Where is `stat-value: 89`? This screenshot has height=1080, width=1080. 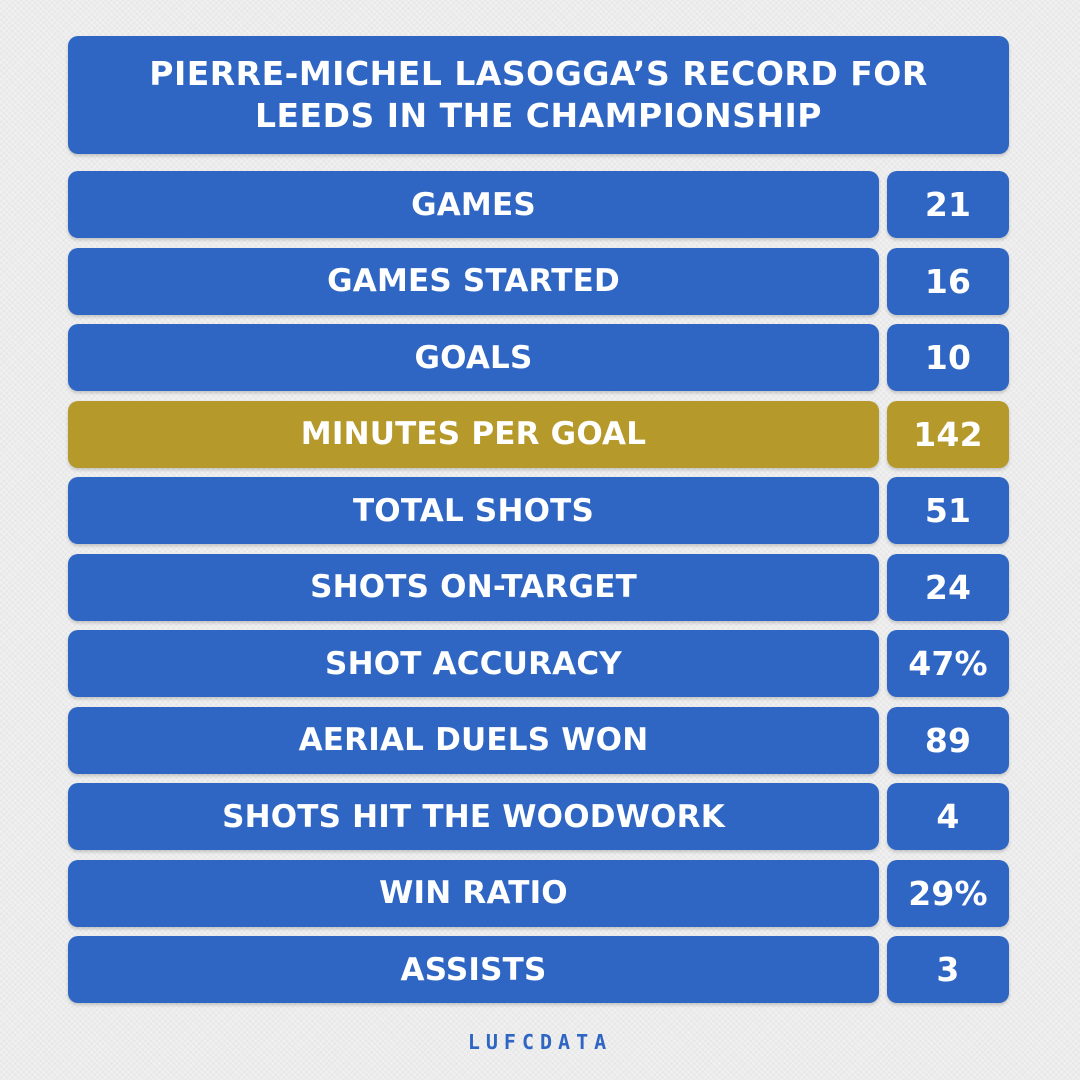
stat-value: 89 is located at coordinates (948, 740).